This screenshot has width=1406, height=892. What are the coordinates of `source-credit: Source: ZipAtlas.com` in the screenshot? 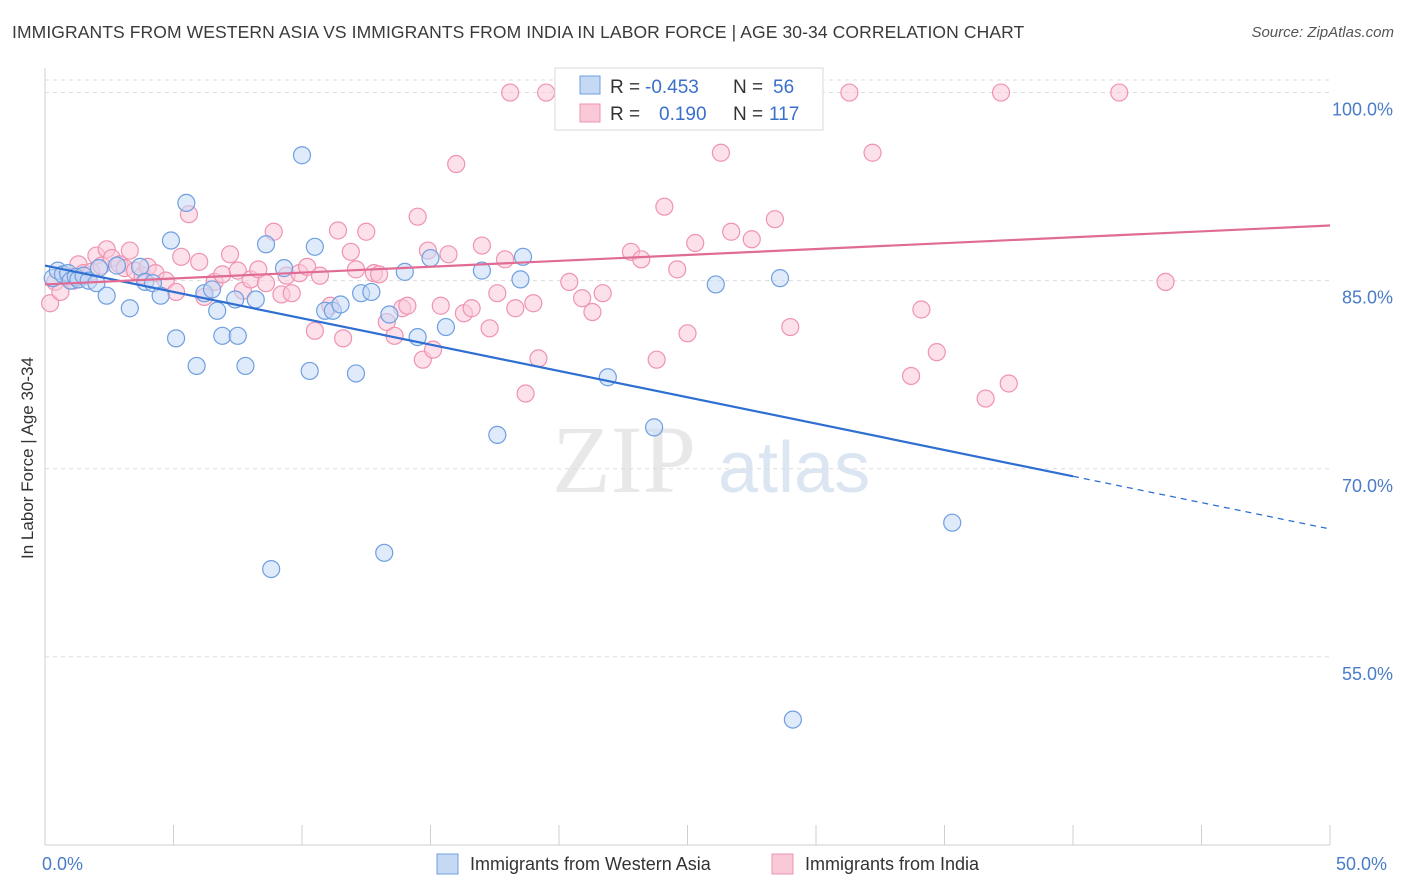 It's located at (1322, 32).